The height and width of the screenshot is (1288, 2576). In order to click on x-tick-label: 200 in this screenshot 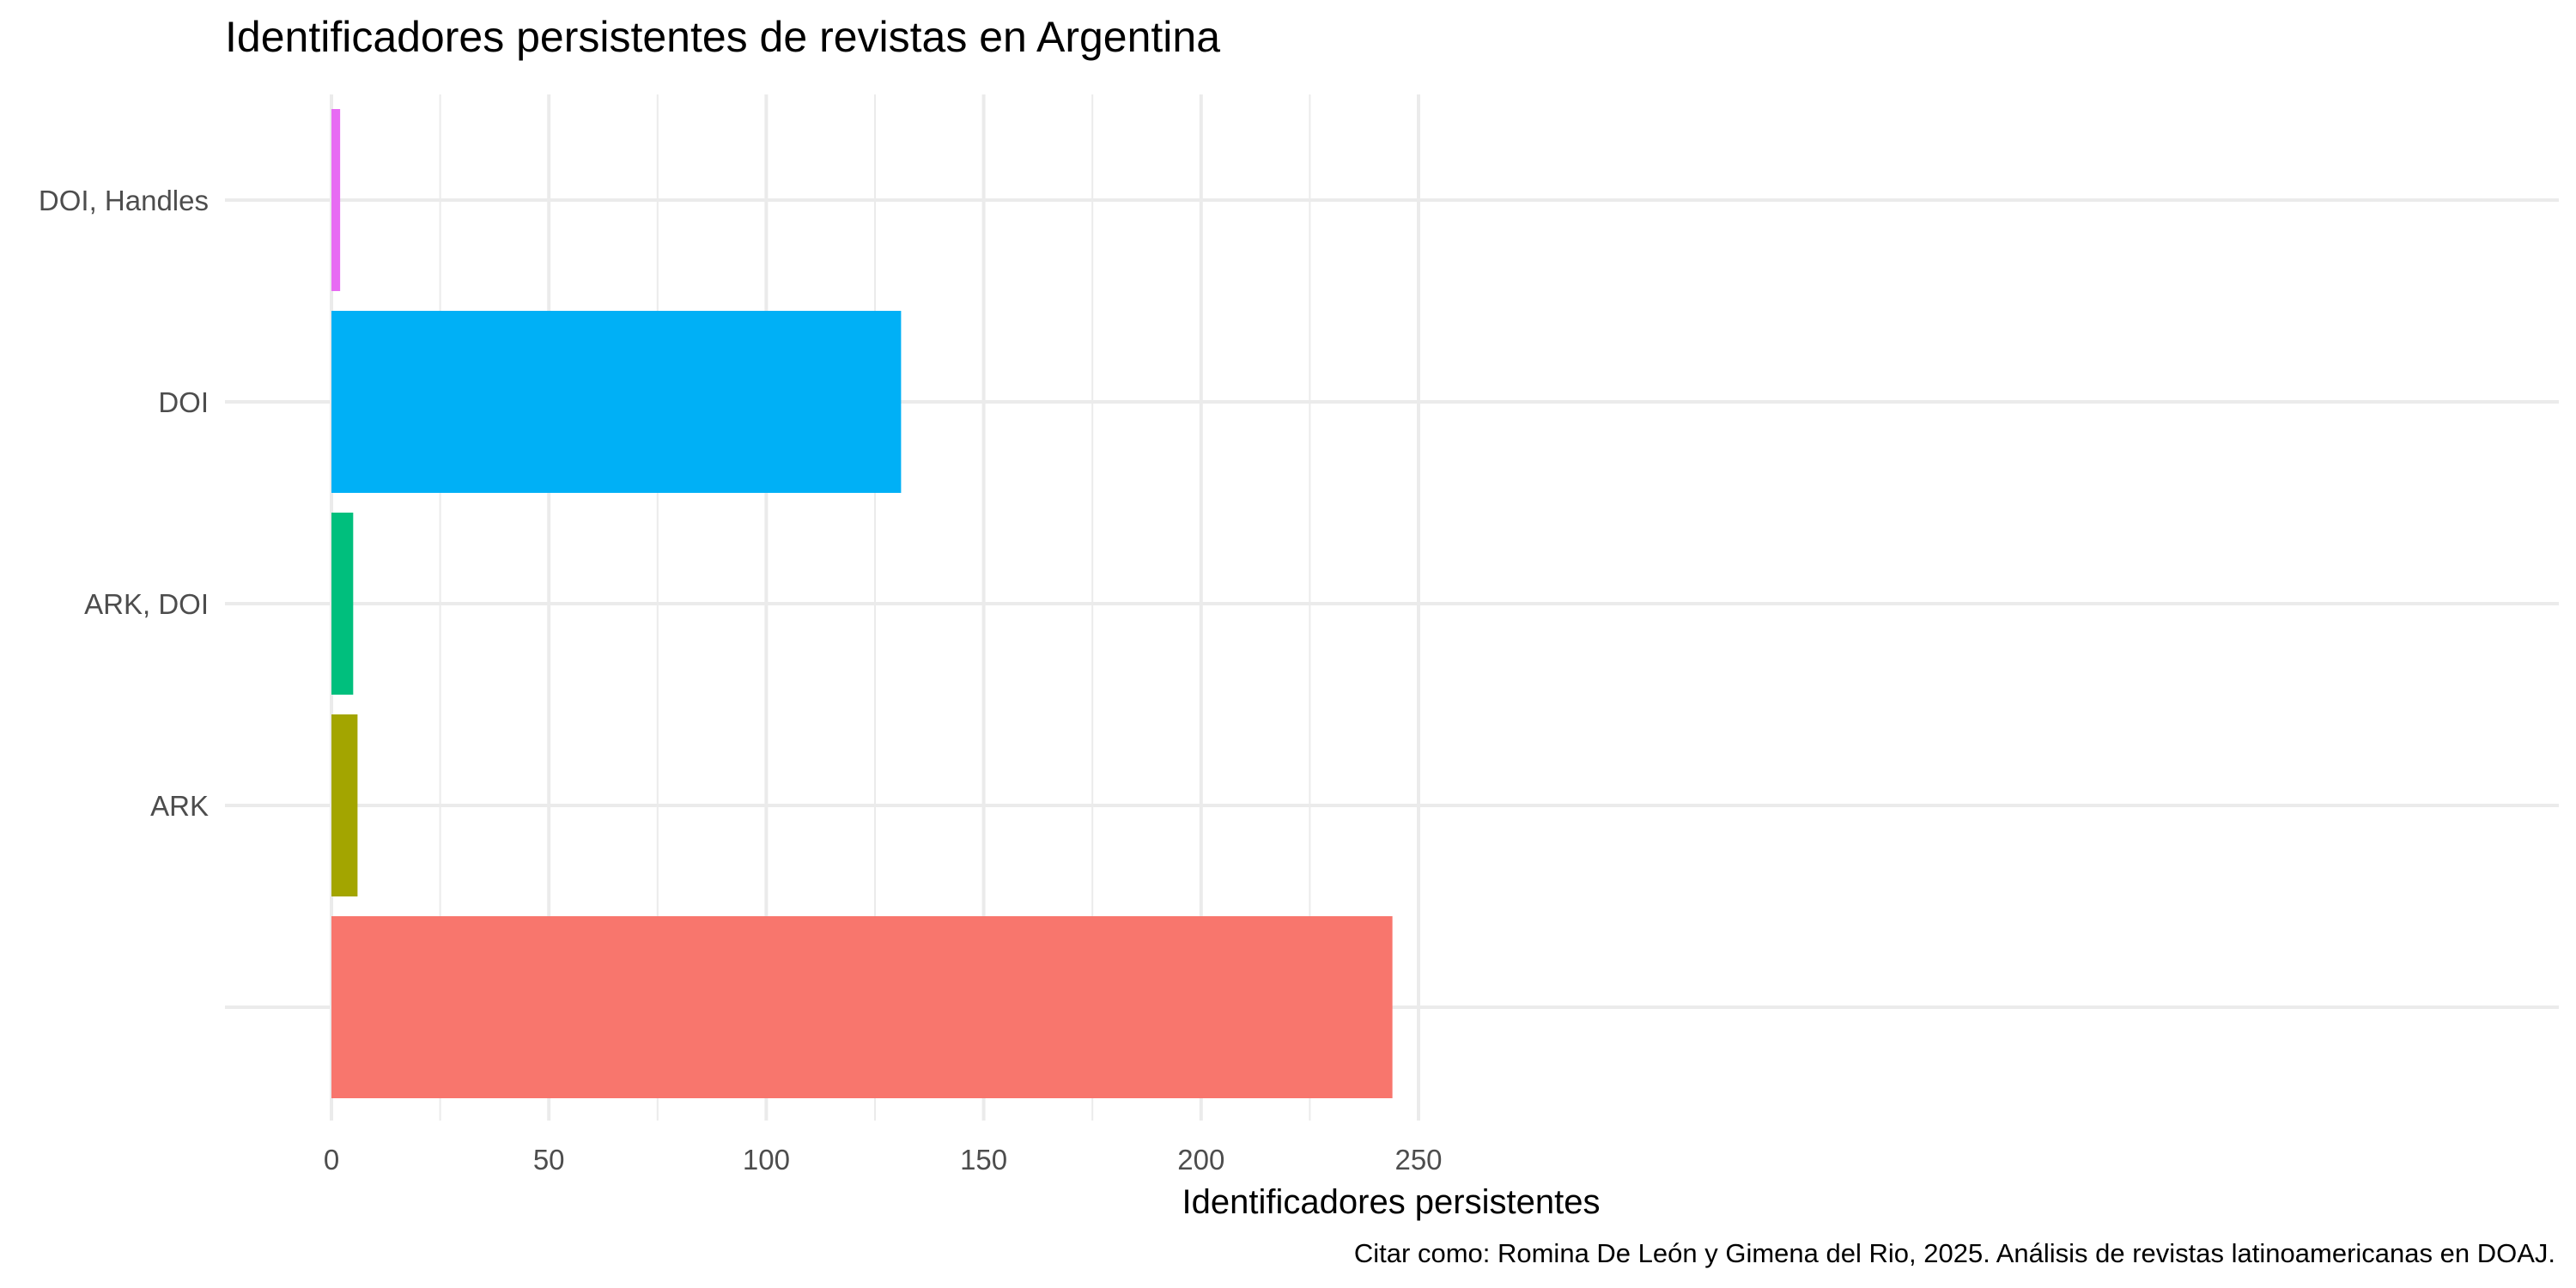, I will do `click(1200, 1160)`.